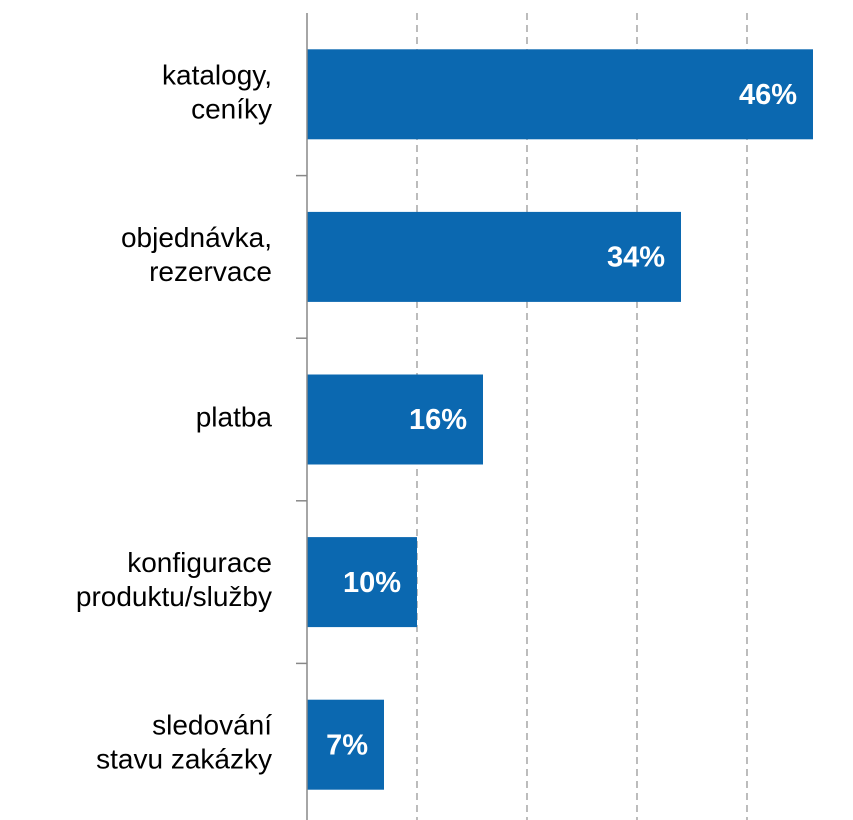 The height and width of the screenshot is (820, 853). Describe the element at coordinates (372, 583) in the screenshot. I see `value-label: 10%` at that location.